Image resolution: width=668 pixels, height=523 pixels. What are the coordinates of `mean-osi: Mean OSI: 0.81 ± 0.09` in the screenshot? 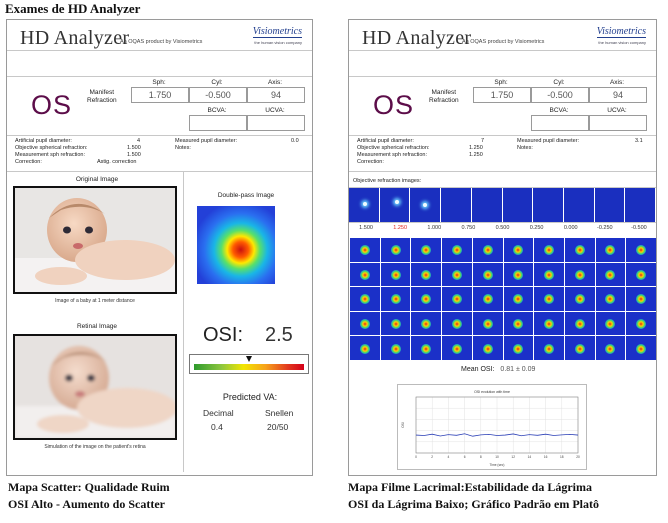 It's located at (498, 369).